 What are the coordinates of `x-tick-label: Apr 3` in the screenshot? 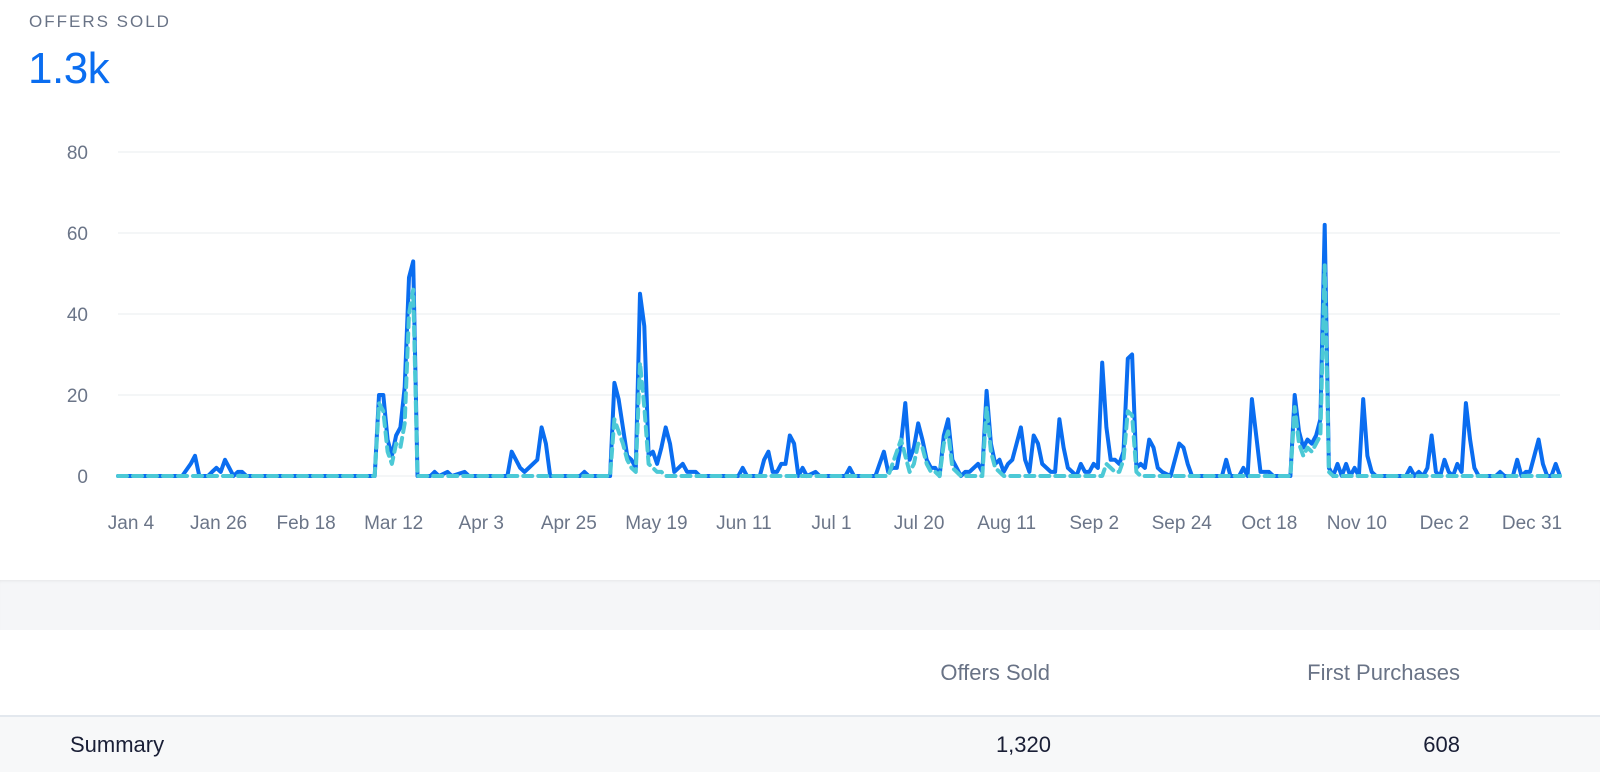 It's located at (481, 523).